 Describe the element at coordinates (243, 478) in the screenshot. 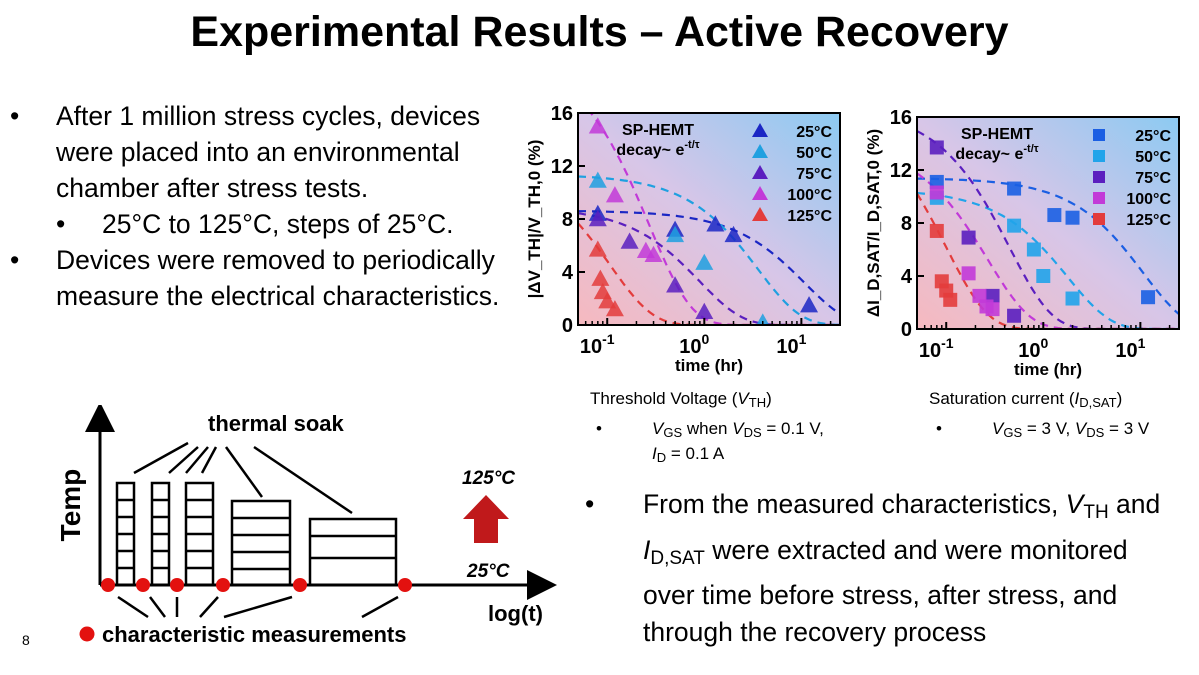

I see `soak-pointer-lines` at that location.